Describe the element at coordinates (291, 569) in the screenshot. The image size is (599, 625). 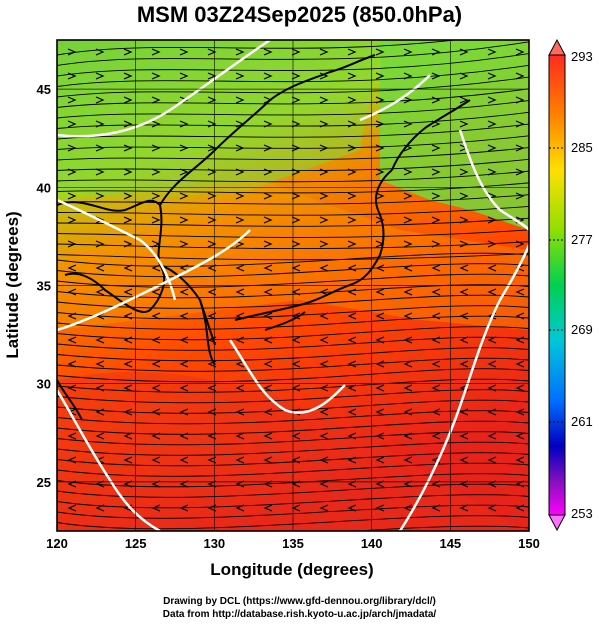
I see `x-axis-title: Longitude (degrees)` at that location.